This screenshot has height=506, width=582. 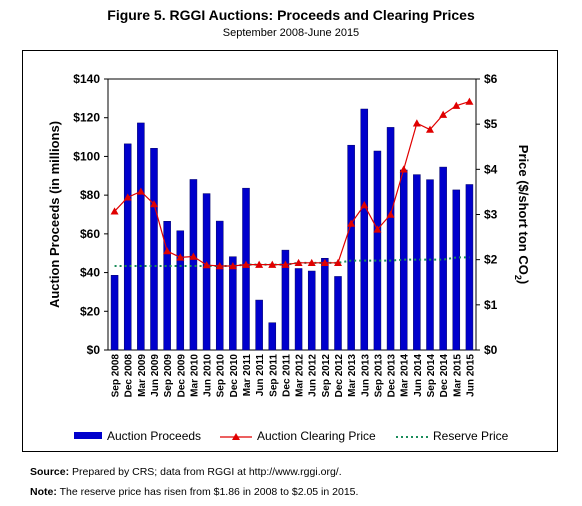 I want to click on x-tick-label: Dec 2010, so click(x=234, y=376).